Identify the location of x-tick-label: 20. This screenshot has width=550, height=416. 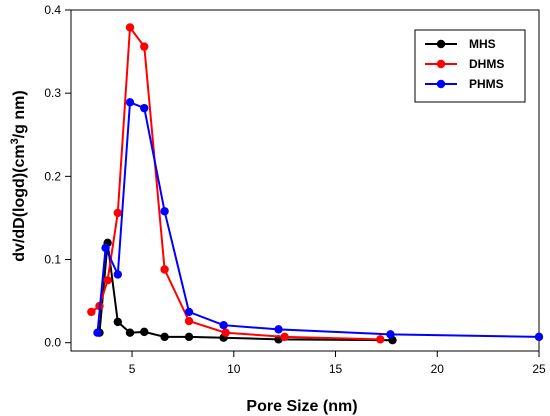
(438, 369).